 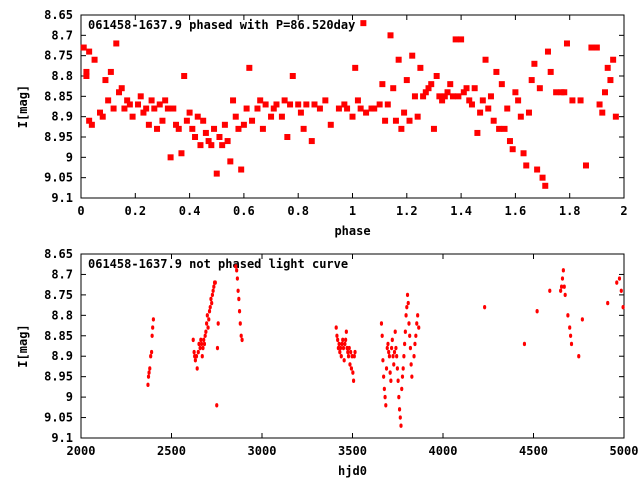 I want to click on x-tick-label: 3000, so click(x=262, y=451).